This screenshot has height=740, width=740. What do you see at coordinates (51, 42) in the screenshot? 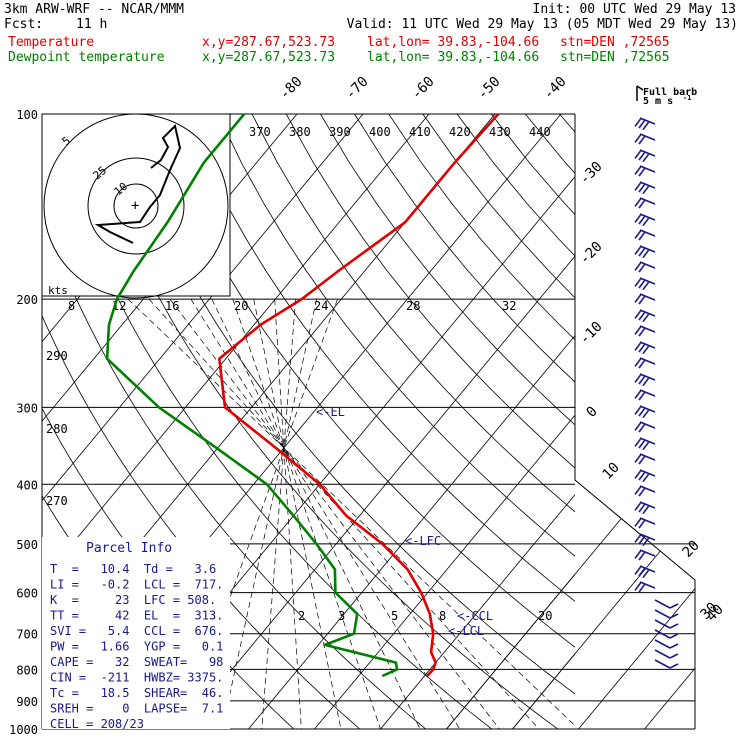
I see `temperature-legend: Temperature` at bounding box center [51, 42].